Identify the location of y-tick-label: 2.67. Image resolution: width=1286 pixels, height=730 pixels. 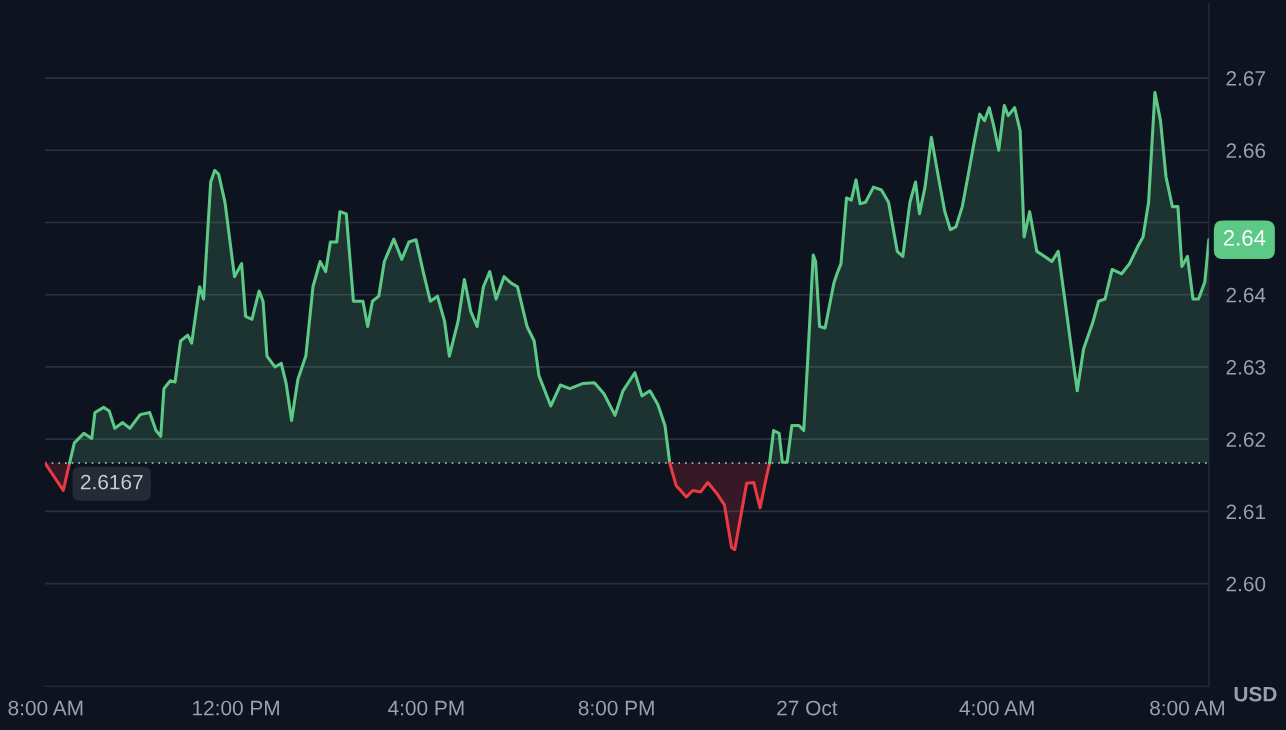
(1246, 78).